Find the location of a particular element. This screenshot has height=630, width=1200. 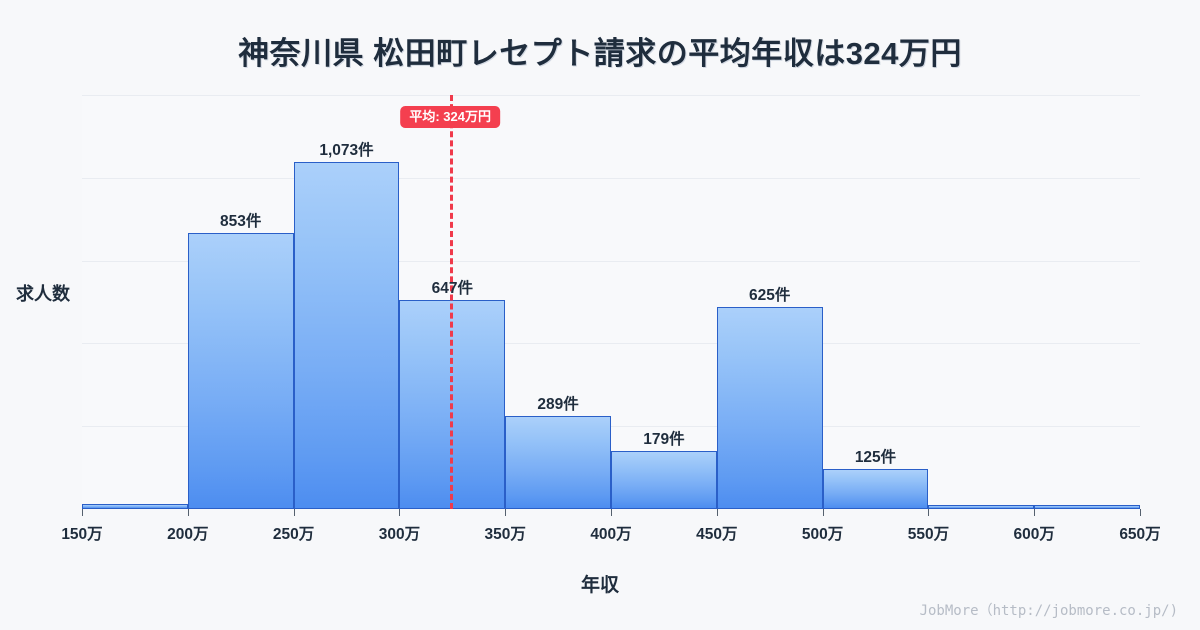

x-axis-tick-label: 350万 is located at coordinates (505, 534).